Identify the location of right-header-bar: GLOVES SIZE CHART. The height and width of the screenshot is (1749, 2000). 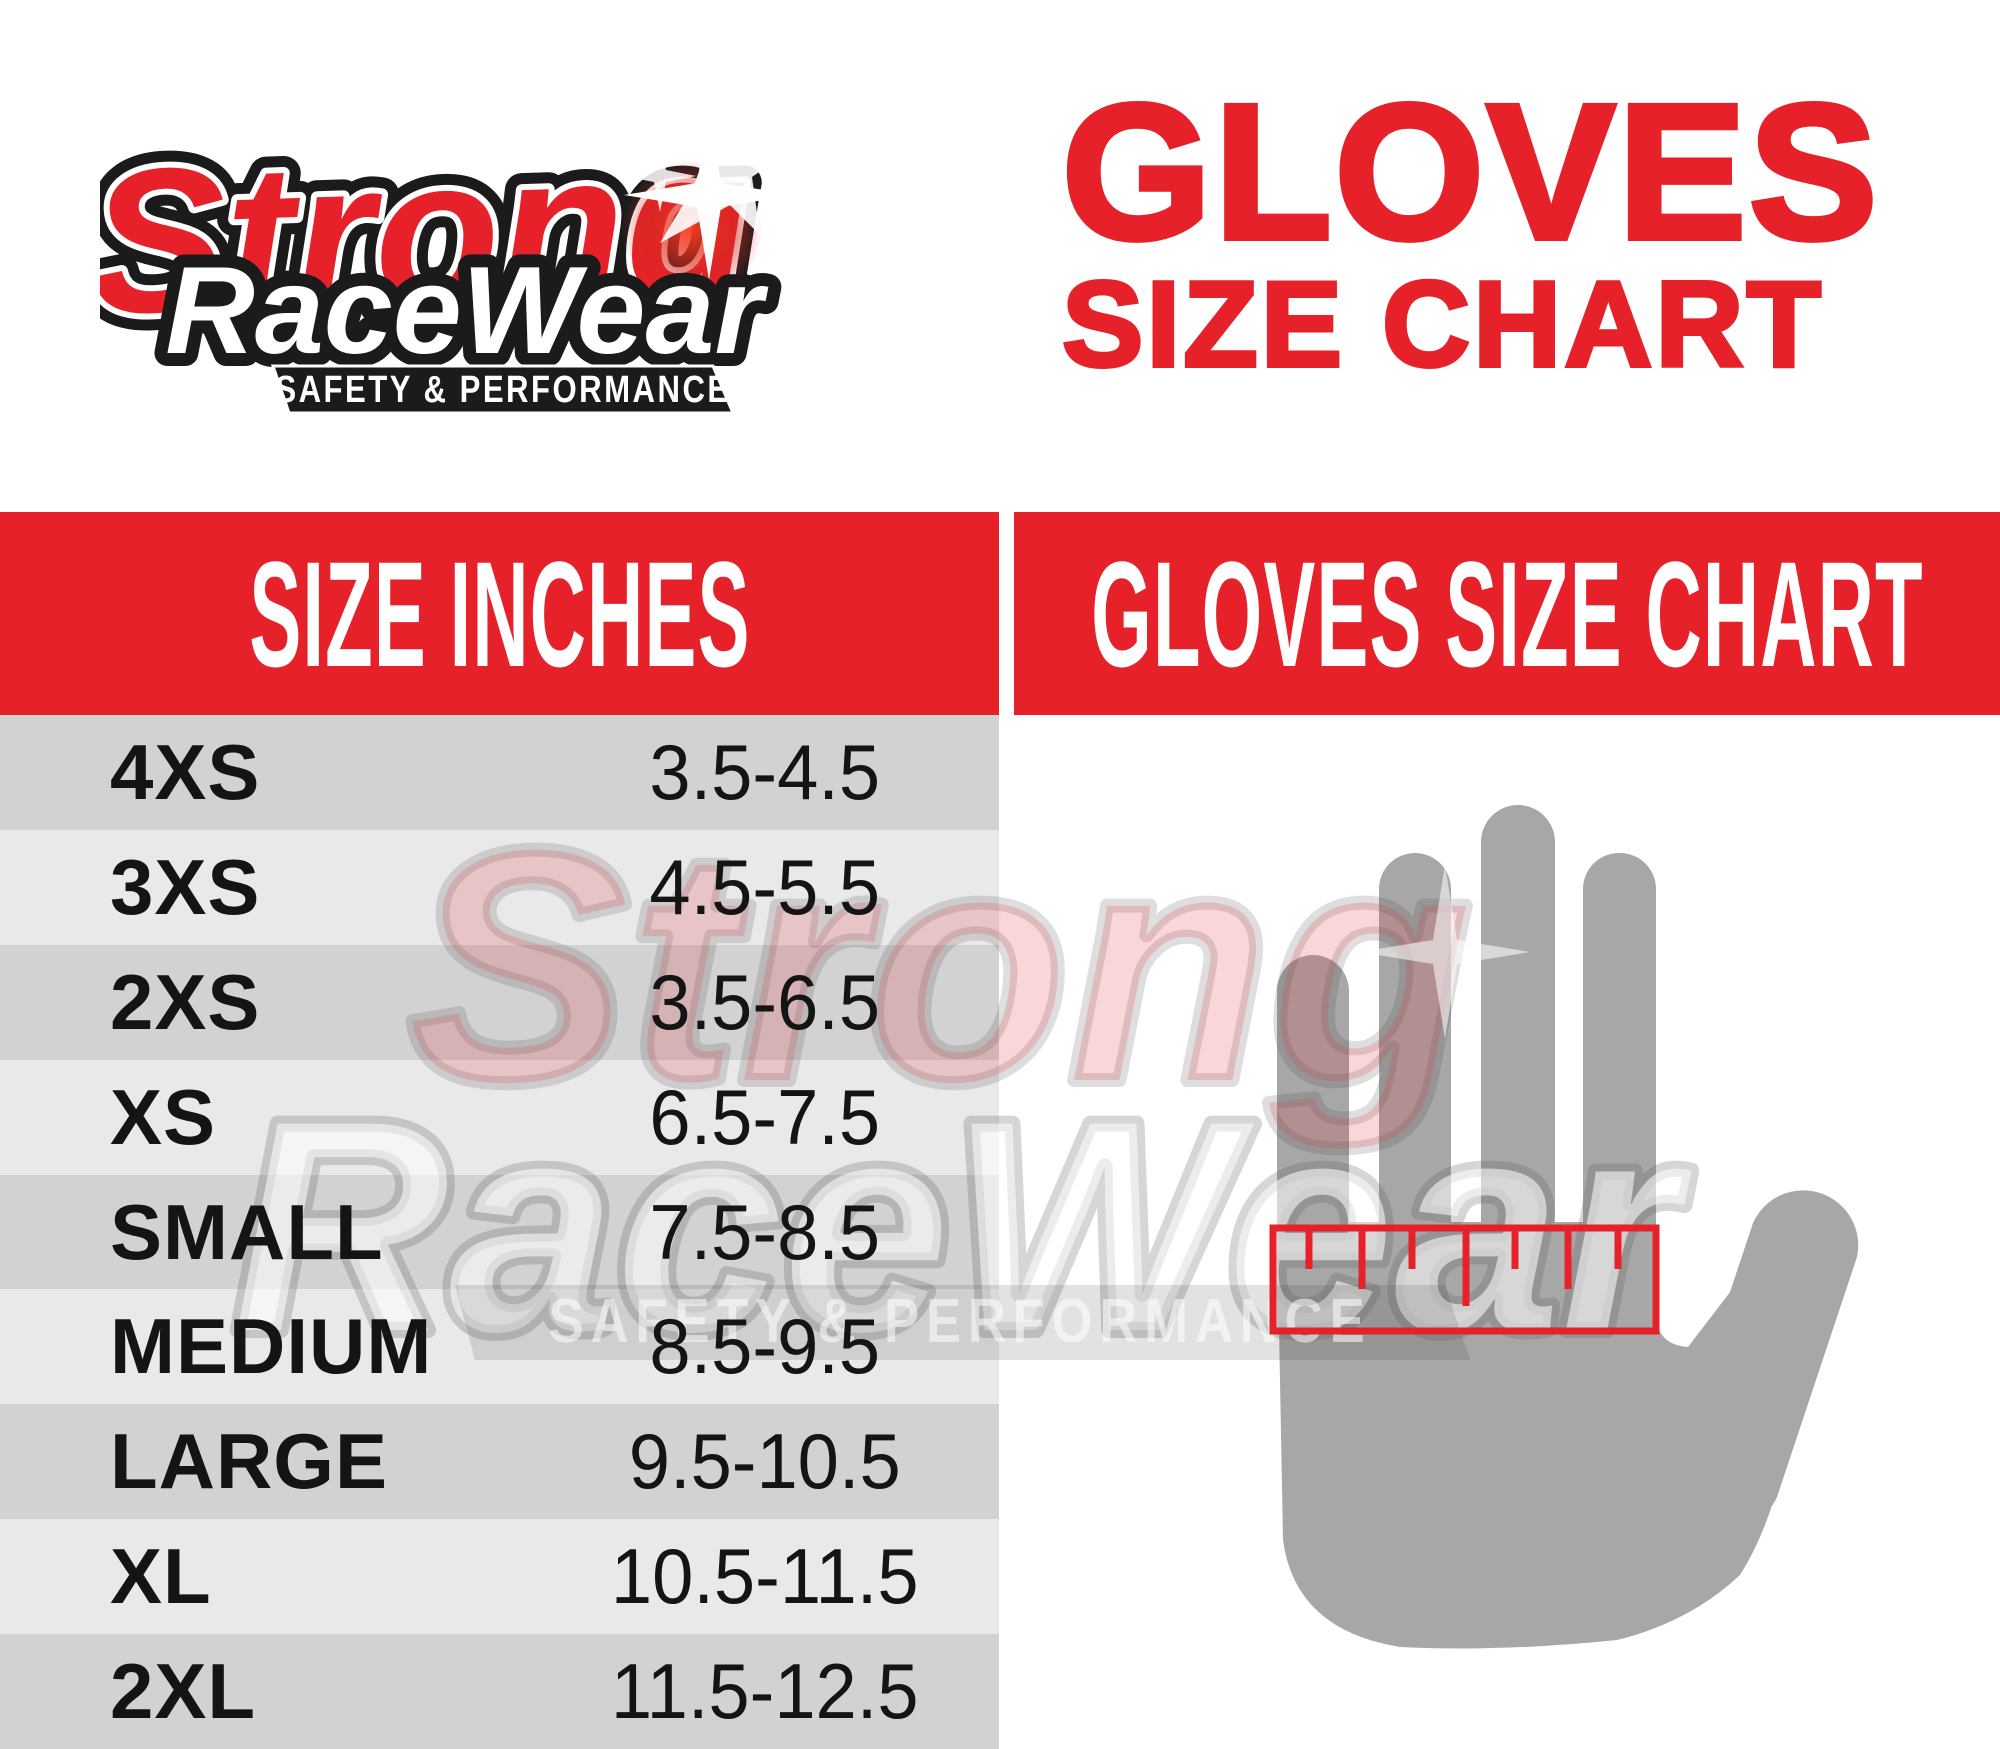
(1507, 613).